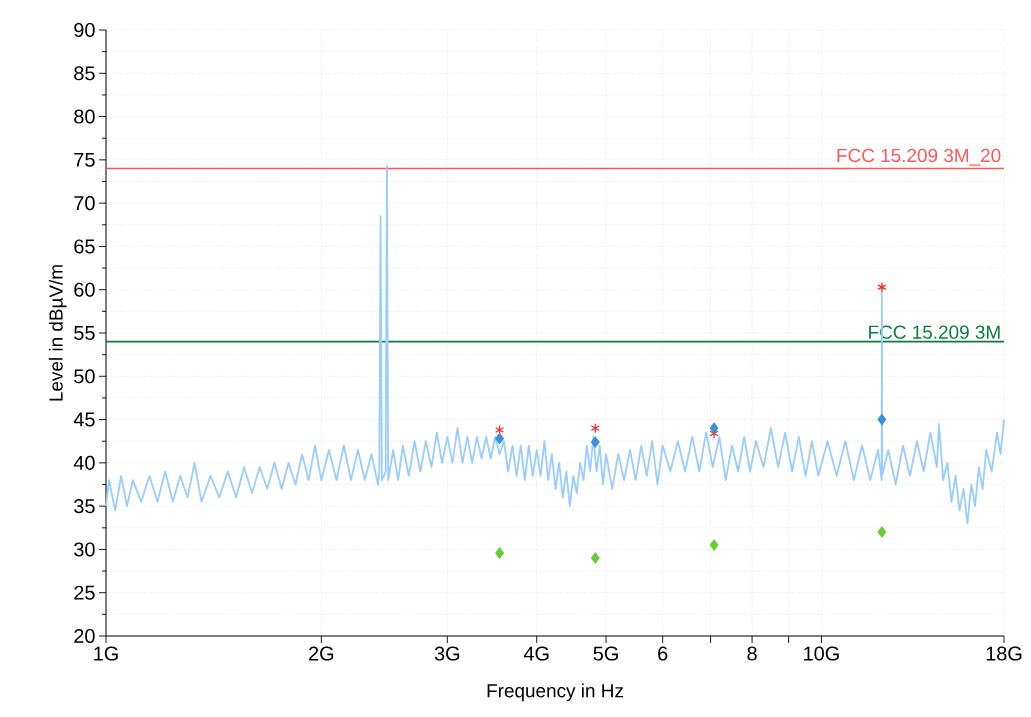  What do you see at coordinates (919, 157) in the screenshot?
I see `ref-line-label: FCC 15.209 3M_20` at bounding box center [919, 157].